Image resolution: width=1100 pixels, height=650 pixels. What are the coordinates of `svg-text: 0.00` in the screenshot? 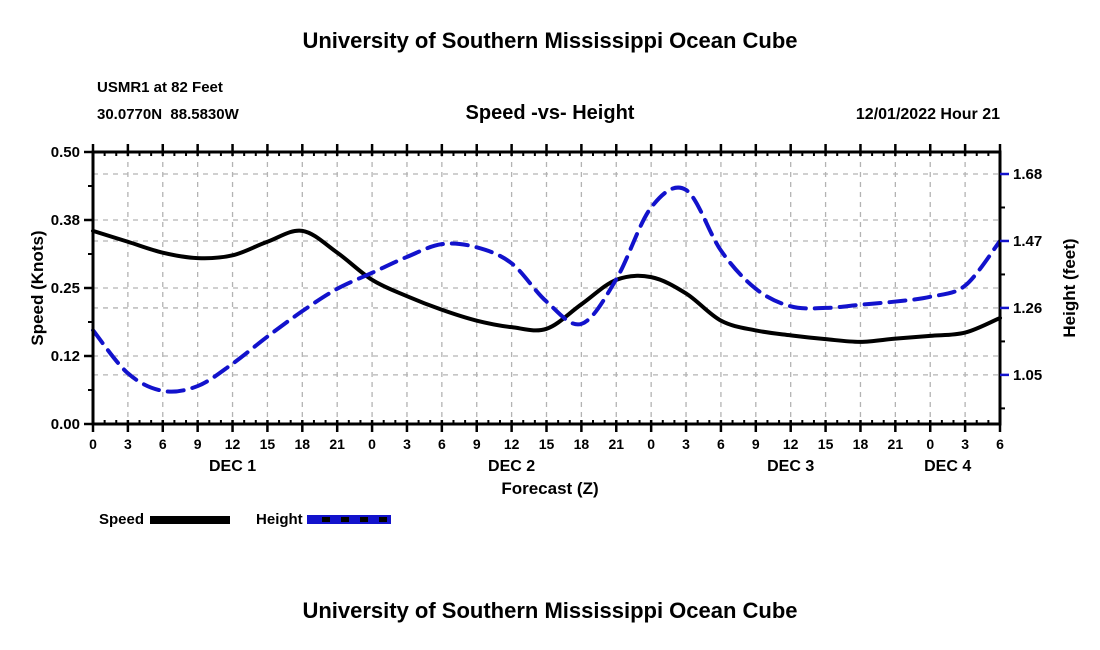 It's located at (65, 424).